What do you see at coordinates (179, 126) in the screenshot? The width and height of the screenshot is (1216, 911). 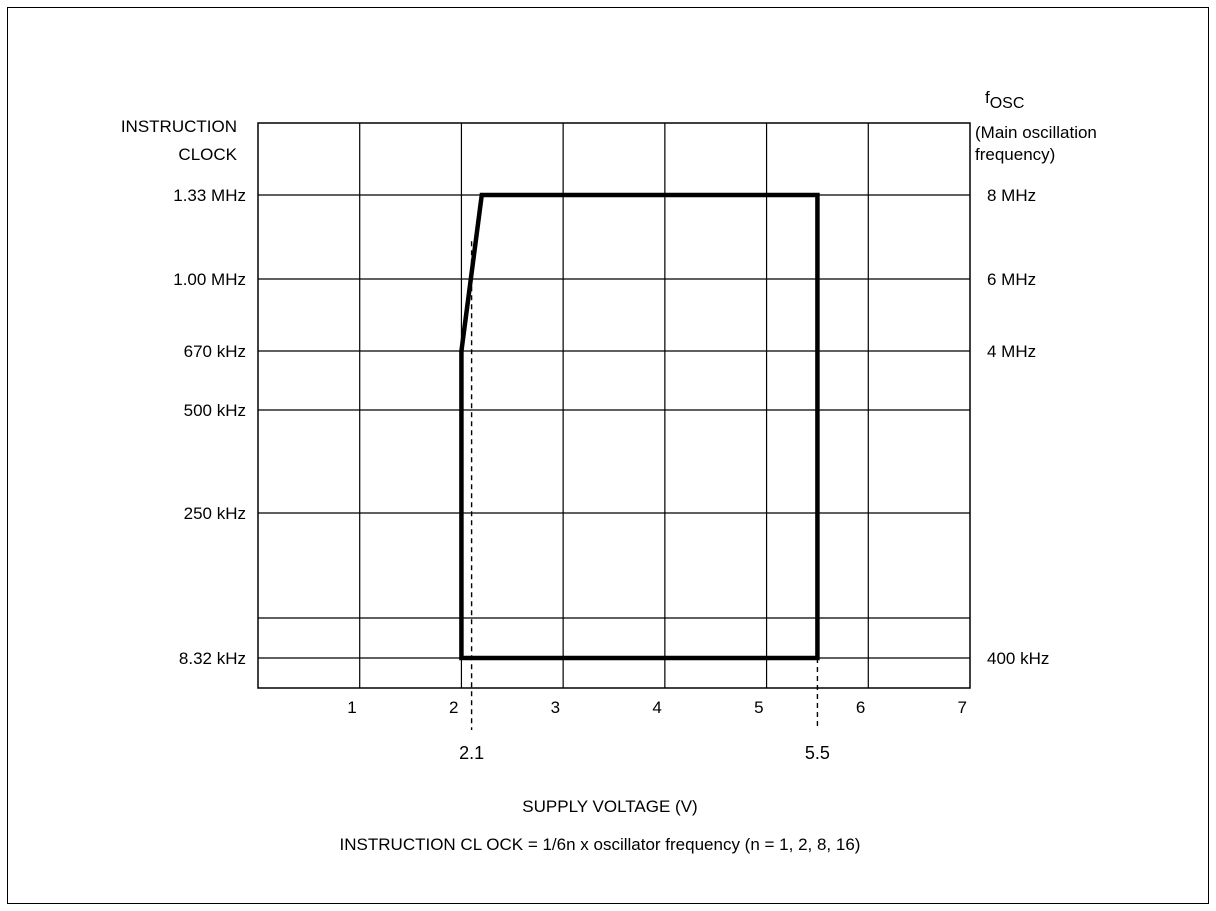 I see `y-axis-label-left-1: INSTRUCTION` at bounding box center [179, 126].